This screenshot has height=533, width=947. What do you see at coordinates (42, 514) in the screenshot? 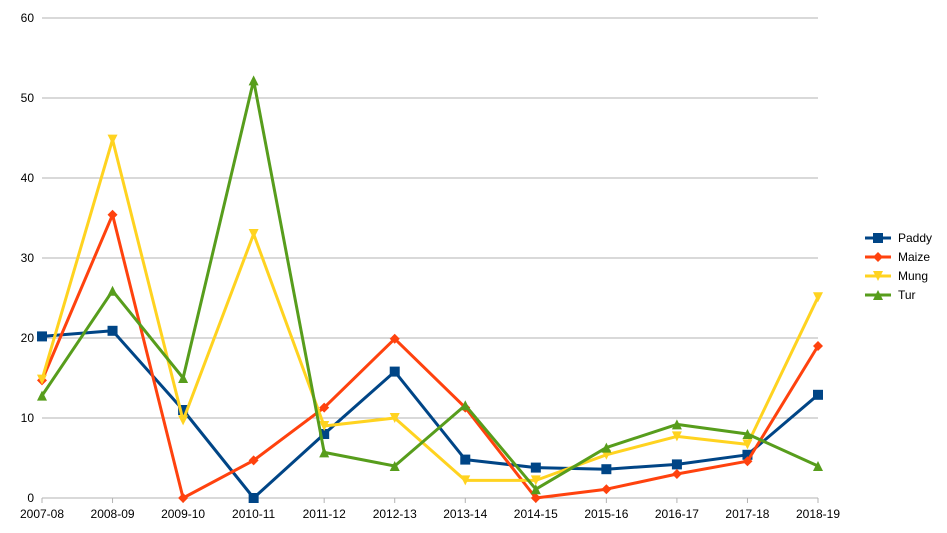
I see `x-tick-label: 2007-08` at bounding box center [42, 514].